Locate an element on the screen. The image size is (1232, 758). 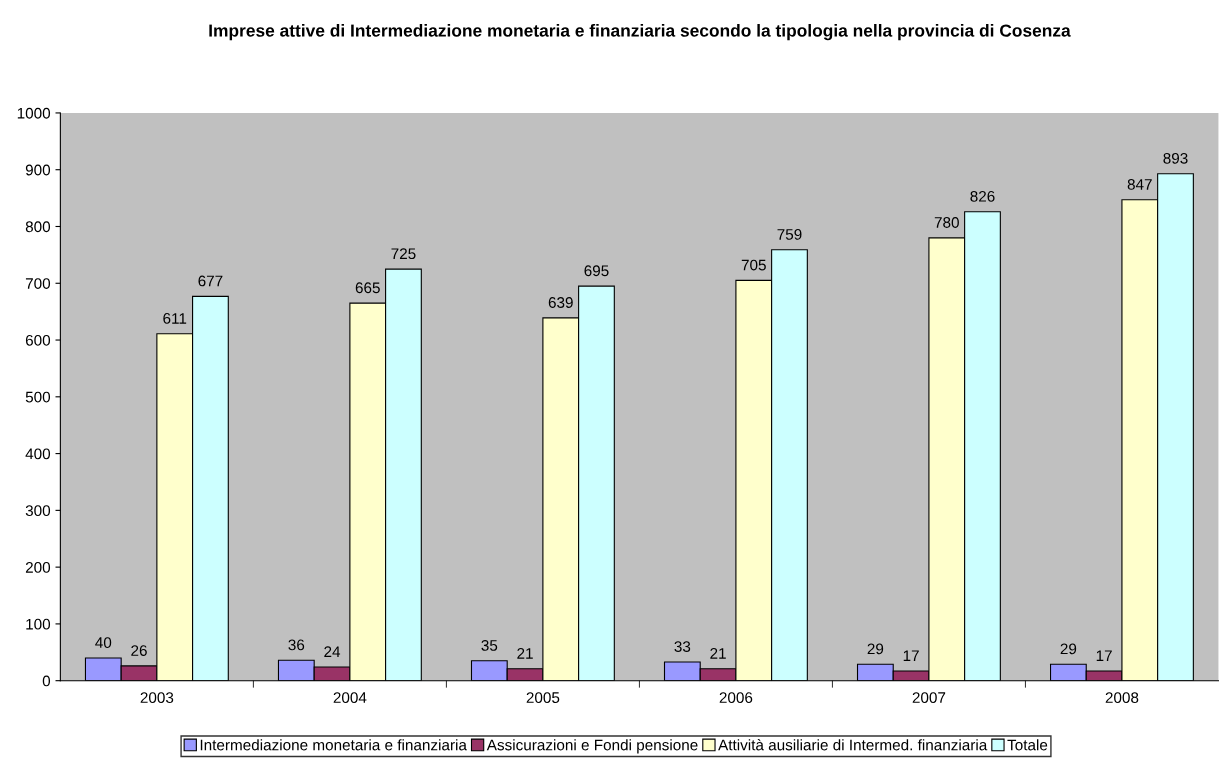
legend-label: Intermediazione monetaria e finanziaria is located at coordinates (333, 745).